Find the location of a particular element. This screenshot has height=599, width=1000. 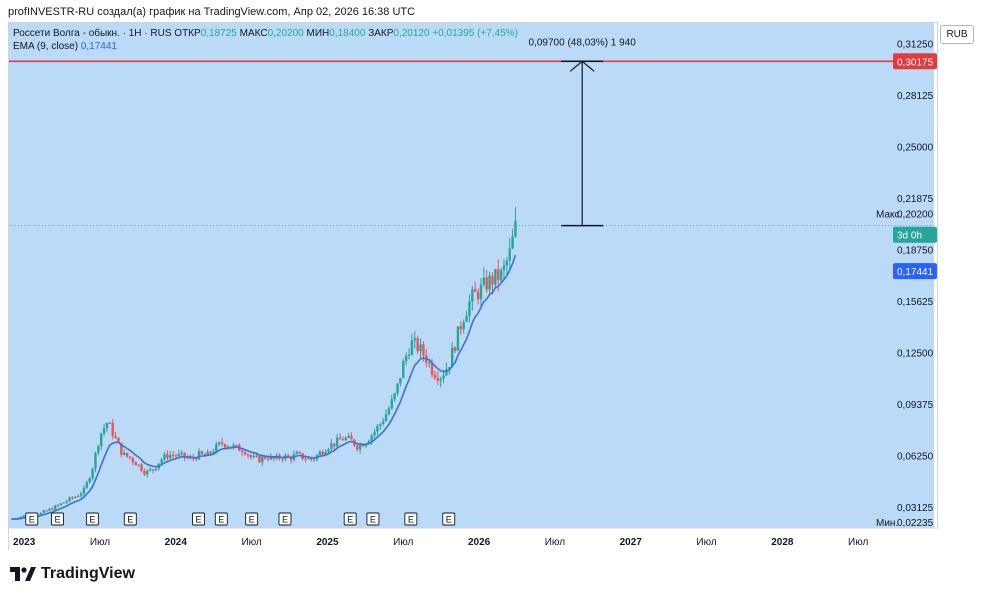

legend-symbol: Россети Волга - обыкн. · 1Н · RUS is located at coordinates (92, 33).